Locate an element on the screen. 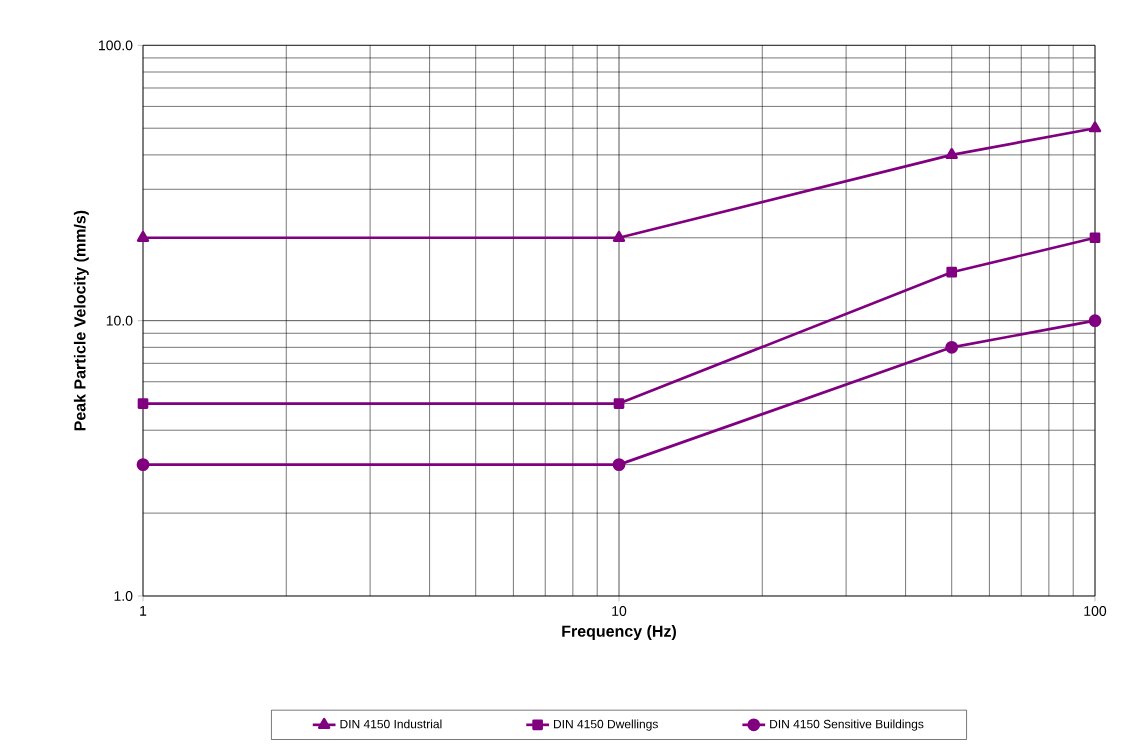  y-tick-label: 100.0 is located at coordinates (116, 45).